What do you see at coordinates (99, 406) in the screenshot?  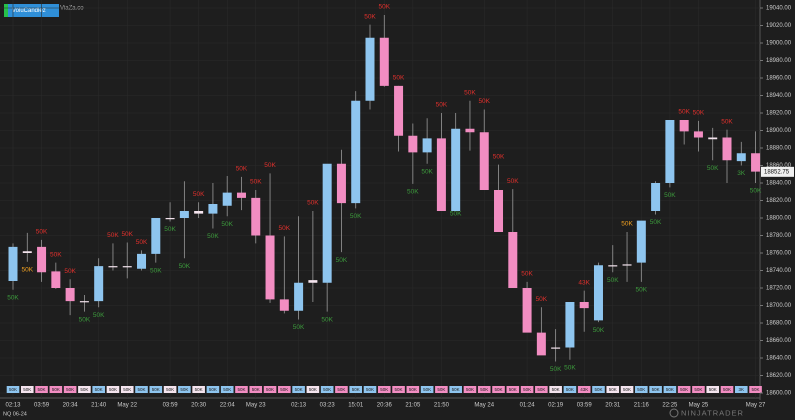 I see `x-tick-label: 21:40` at bounding box center [99, 406].